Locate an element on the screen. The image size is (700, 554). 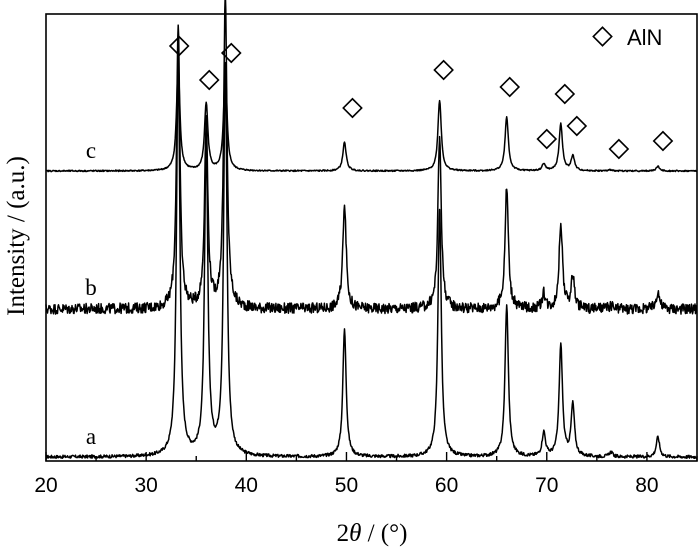
x-tick-label: 30 is located at coordinates (145, 485).